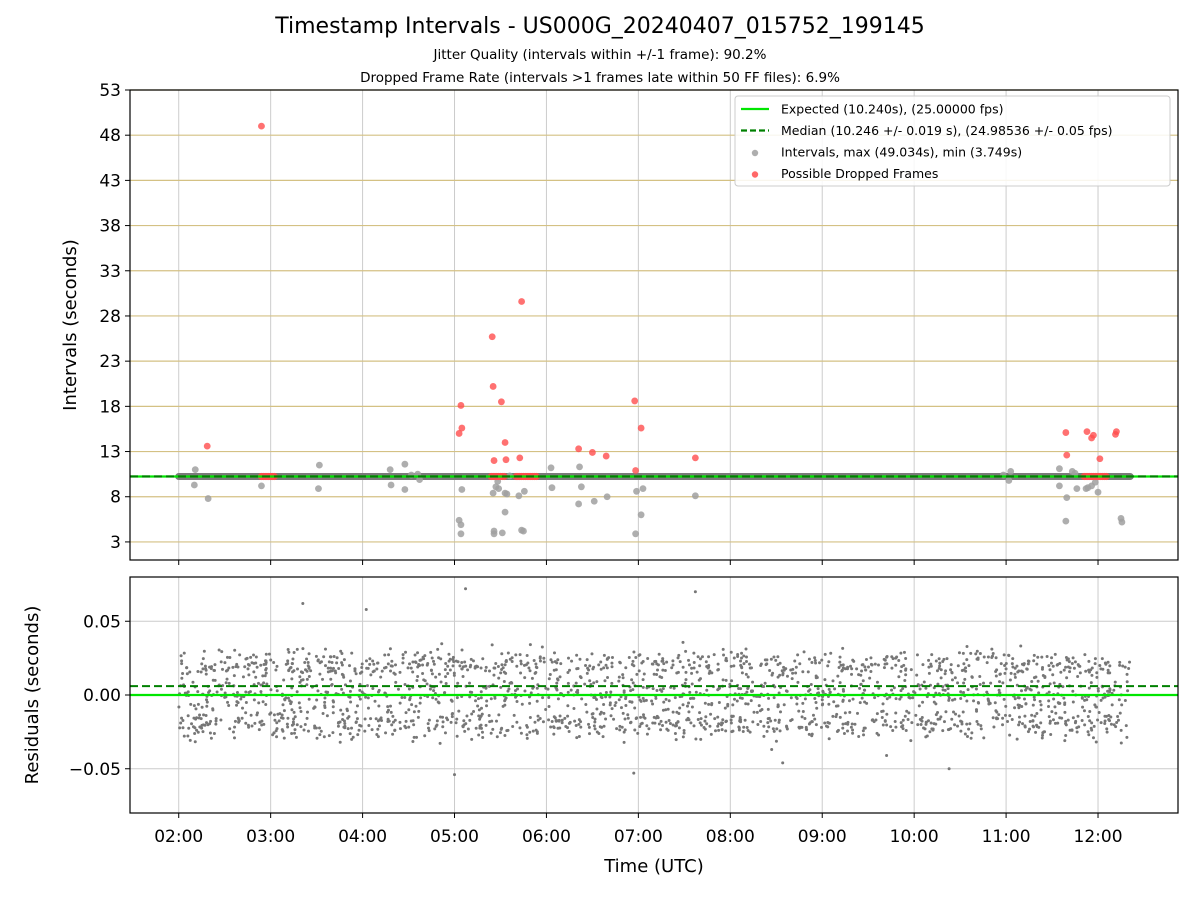 Image resolution: width=1200 pixels, height=900 pixels. I want to click on dropped-frame-point, so click(261, 126).